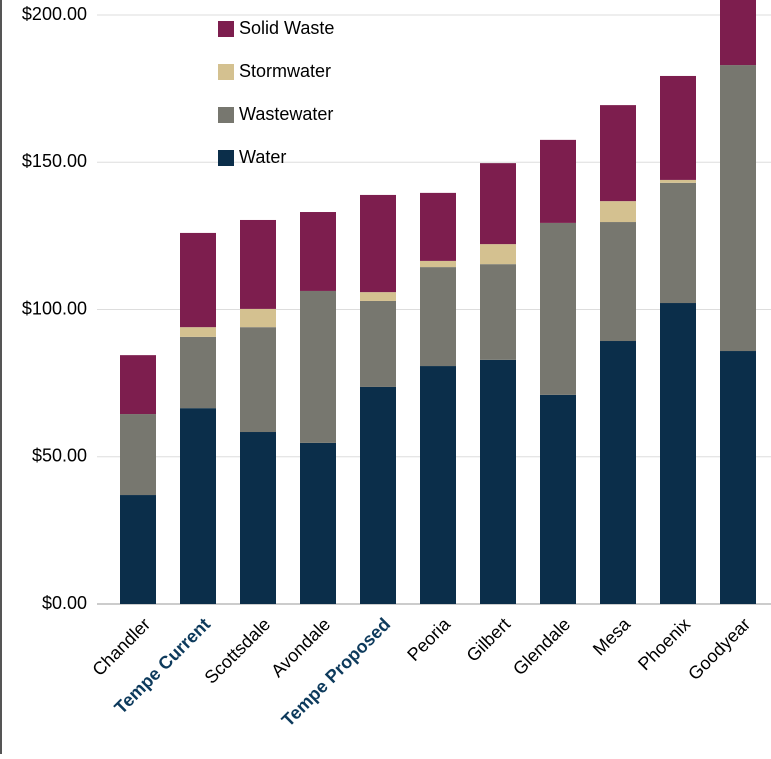  What do you see at coordinates (64, 603) in the screenshot?
I see `y-tick-label: $0.00` at bounding box center [64, 603].